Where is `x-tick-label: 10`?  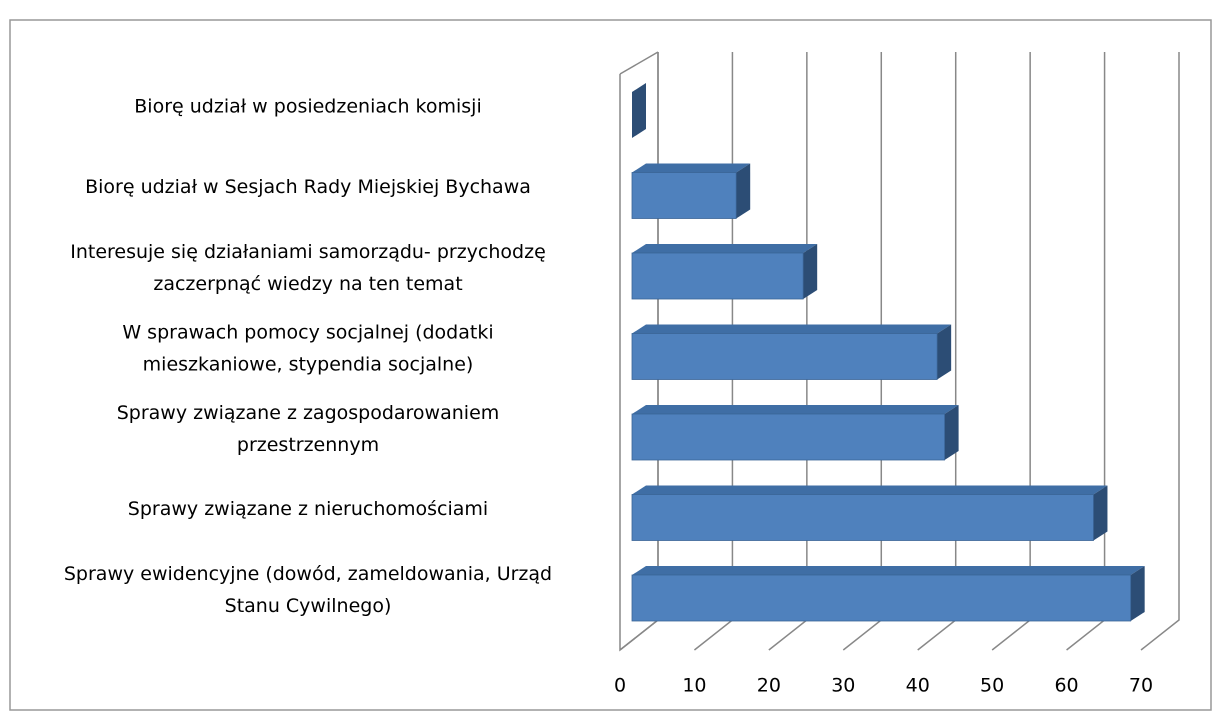
x-tick-label: 10 is located at coordinates (694, 686).